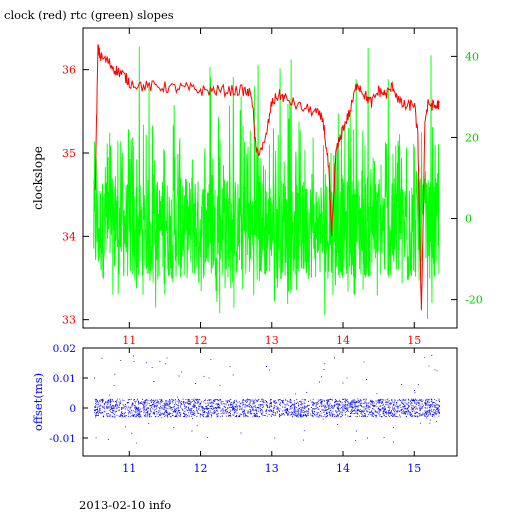 This screenshot has height=512, width=512. Describe the element at coordinates (69, 320) in the screenshot. I see `top-y-tick-label: 33` at that location.